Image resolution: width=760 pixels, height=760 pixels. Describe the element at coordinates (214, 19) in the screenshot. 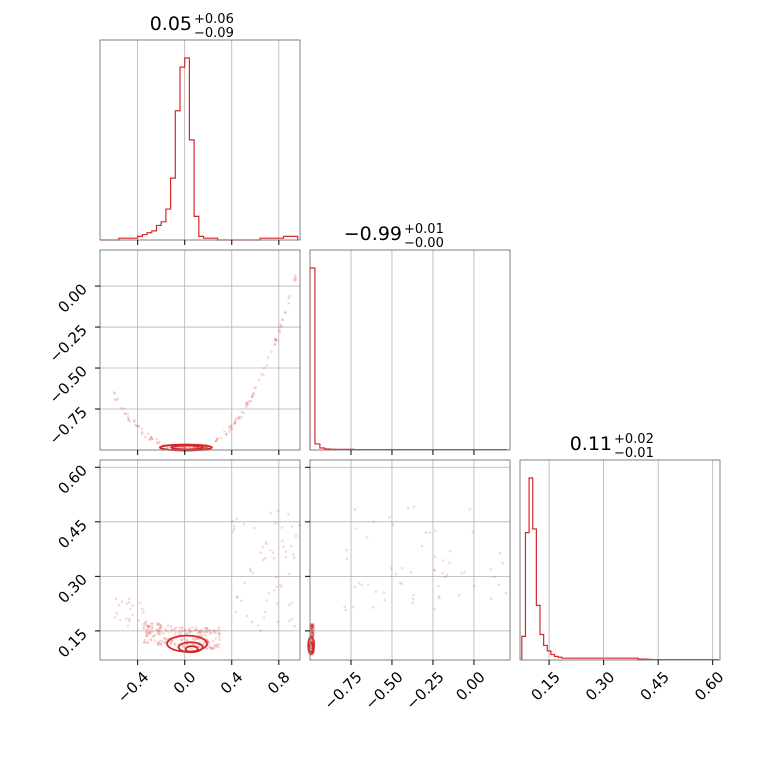

I see `panel-title-upper-error: +0.06` at that location.